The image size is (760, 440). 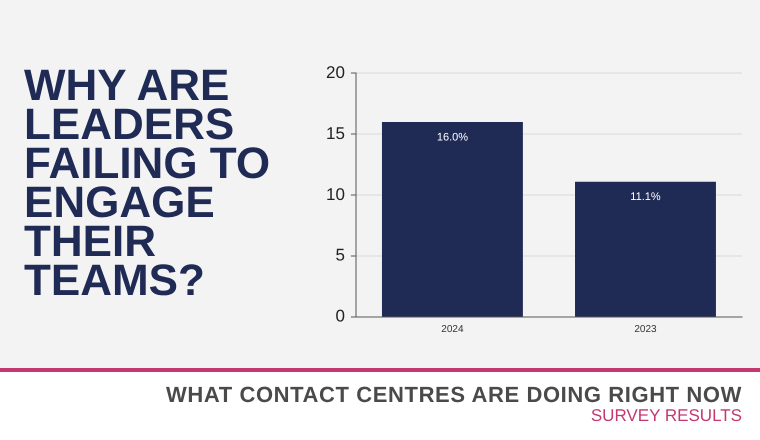 I want to click on y-tick-label: 20, so click(x=335, y=72).